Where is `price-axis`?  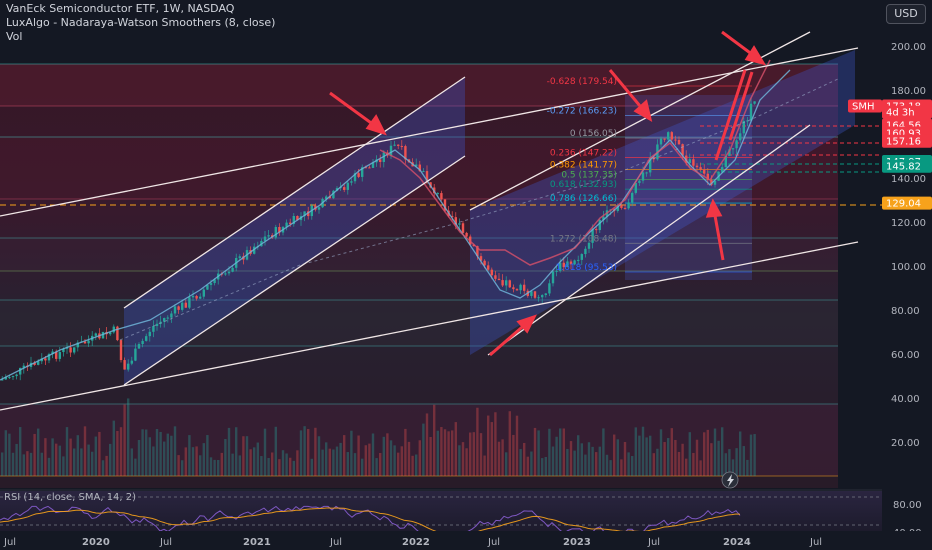 price-axis is located at coordinates (907, 275).